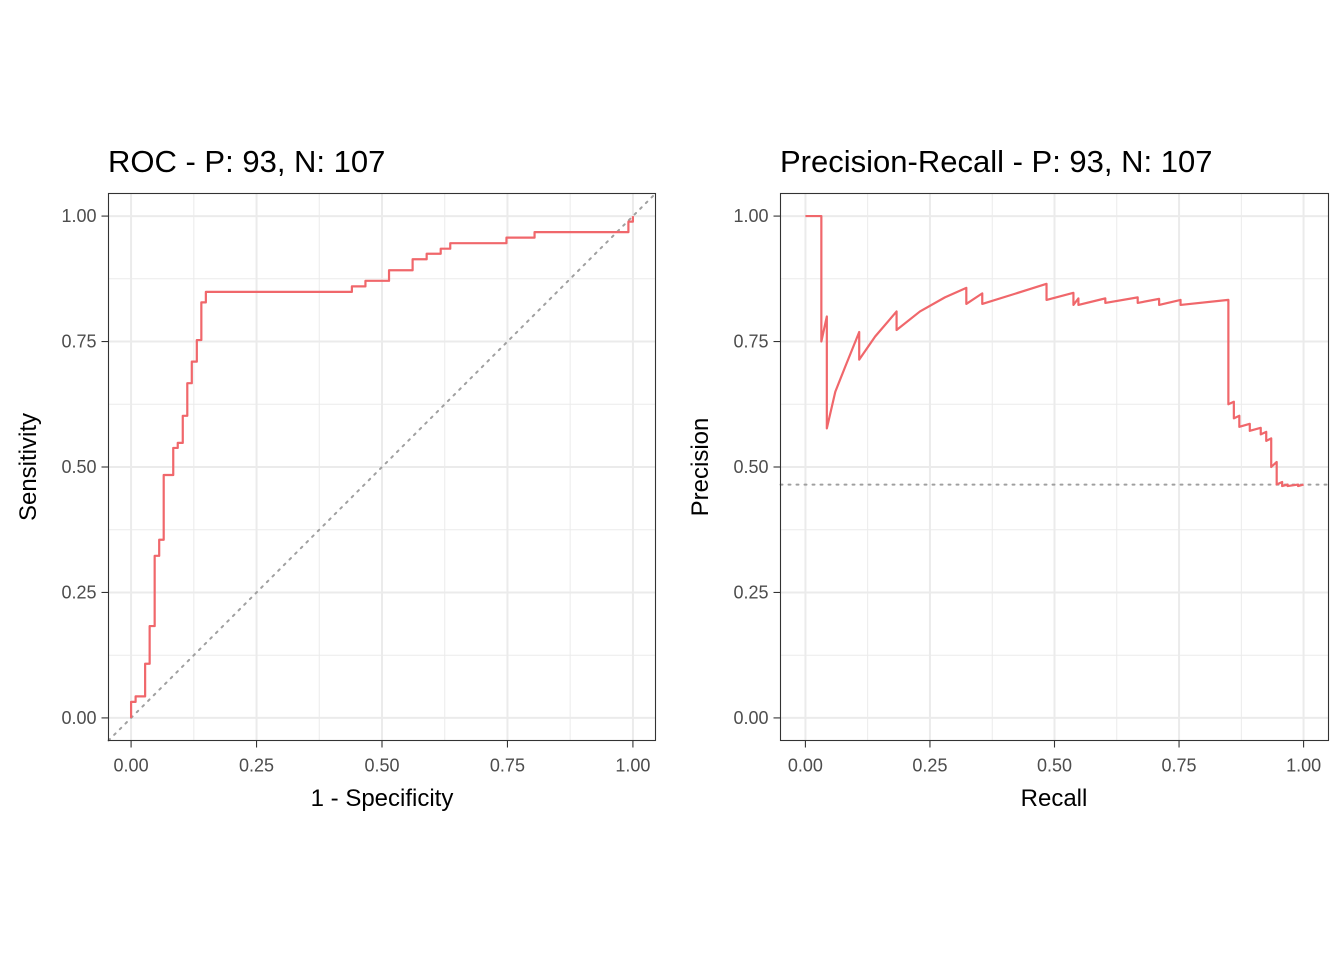 Image resolution: width=1344 pixels, height=960 pixels. I want to click on pr-curve, so click(1054, 351).